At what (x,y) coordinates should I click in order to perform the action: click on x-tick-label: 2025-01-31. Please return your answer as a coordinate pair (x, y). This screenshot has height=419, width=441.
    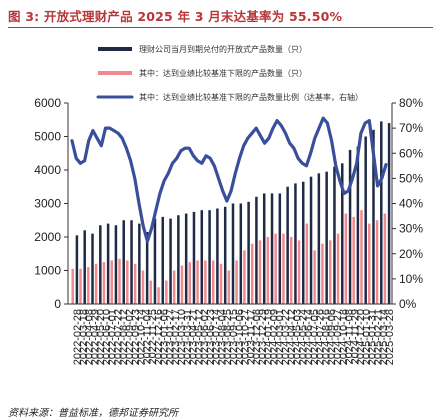
    Looking at the image, I should click on (373, 337).